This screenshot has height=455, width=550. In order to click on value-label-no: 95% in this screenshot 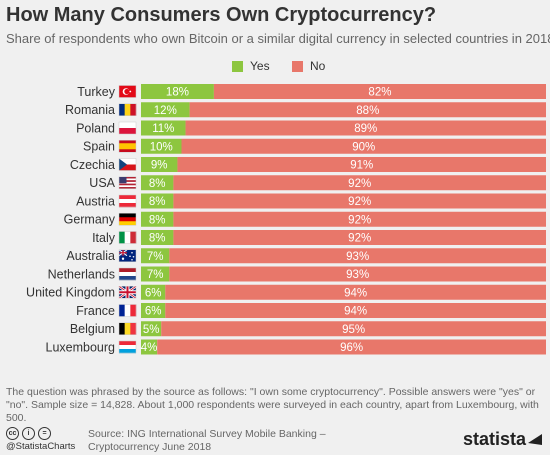, I will do `click(353, 330)`.